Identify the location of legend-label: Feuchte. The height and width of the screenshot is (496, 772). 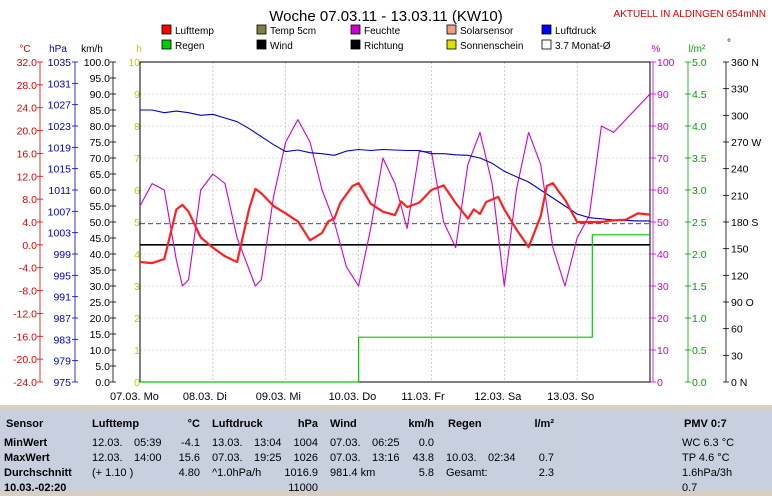
(382, 31).